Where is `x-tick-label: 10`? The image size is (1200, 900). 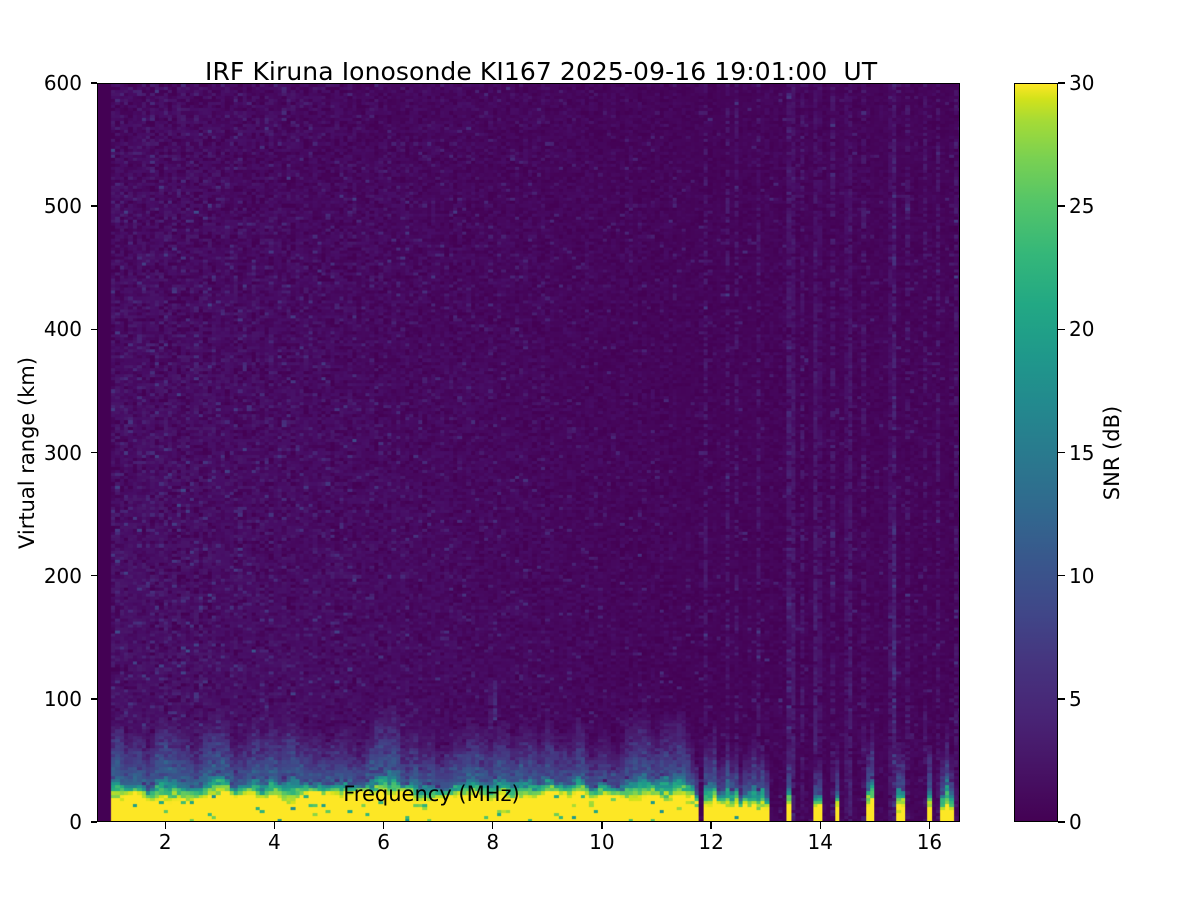 x-tick-label: 10 is located at coordinates (602, 842).